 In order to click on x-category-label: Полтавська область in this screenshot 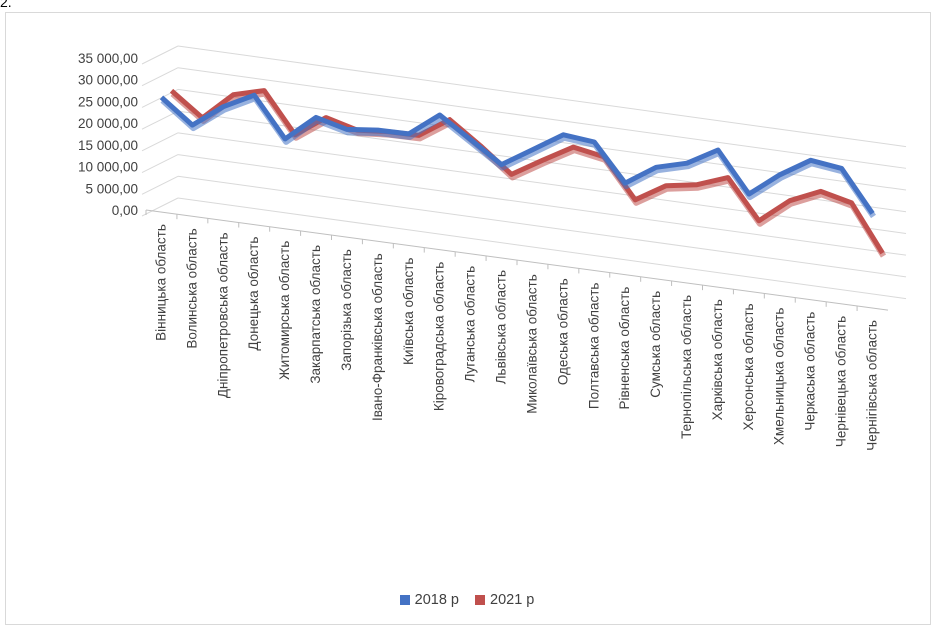, I will do `click(593, 346)`.